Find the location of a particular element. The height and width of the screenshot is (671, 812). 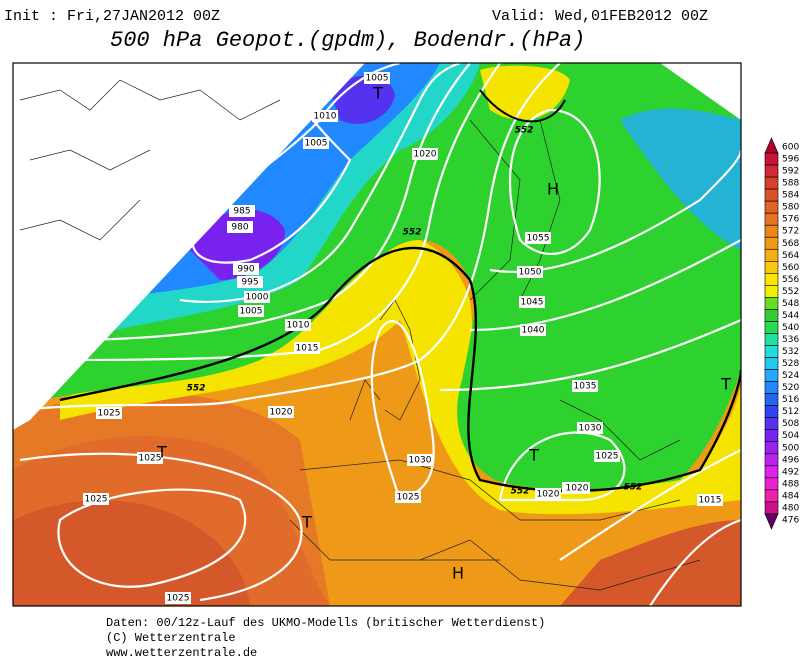

isobar-label: 1035 is located at coordinates (585, 387).